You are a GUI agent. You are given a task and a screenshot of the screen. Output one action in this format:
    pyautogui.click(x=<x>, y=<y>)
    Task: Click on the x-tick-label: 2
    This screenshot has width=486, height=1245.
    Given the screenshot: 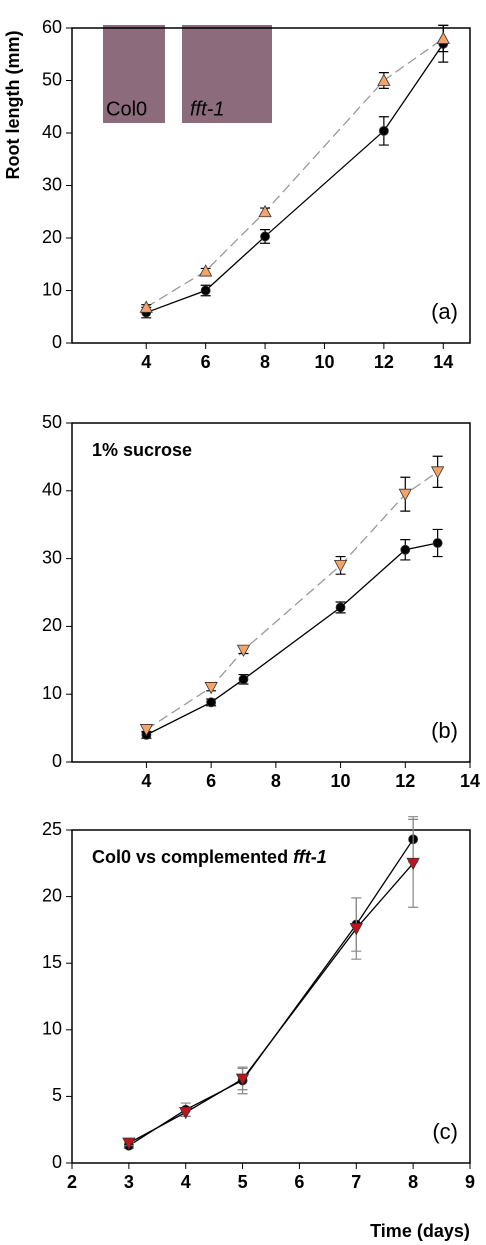 What is the action you would take?
    pyautogui.click(x=72, y=1182)
    